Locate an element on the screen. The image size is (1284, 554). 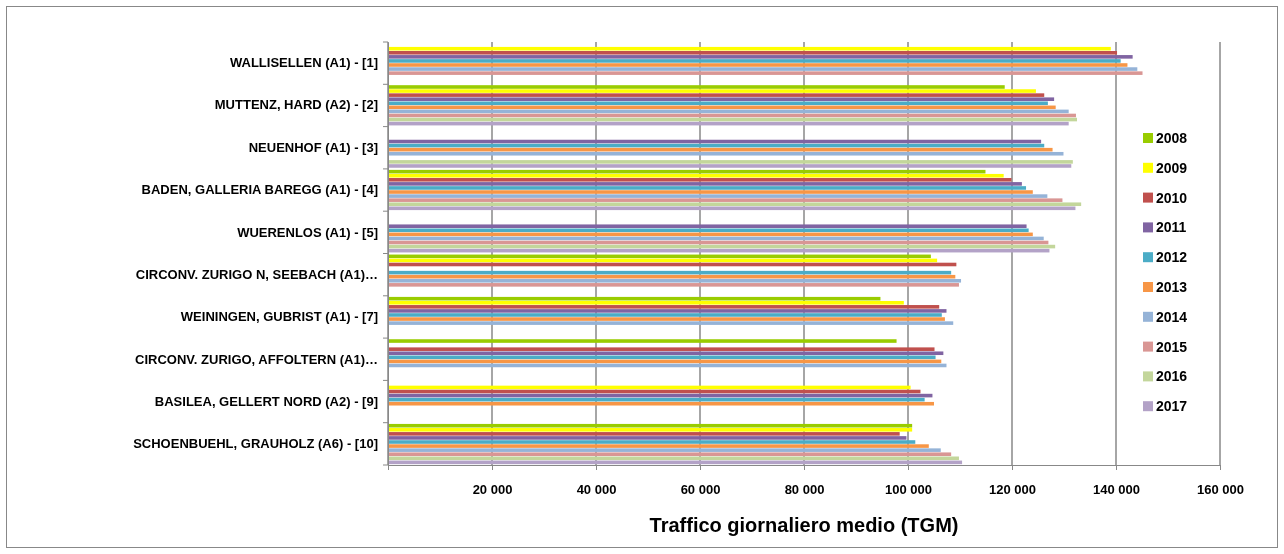
x-tick-label: 160 000 is located at coordinates (1220, 489).